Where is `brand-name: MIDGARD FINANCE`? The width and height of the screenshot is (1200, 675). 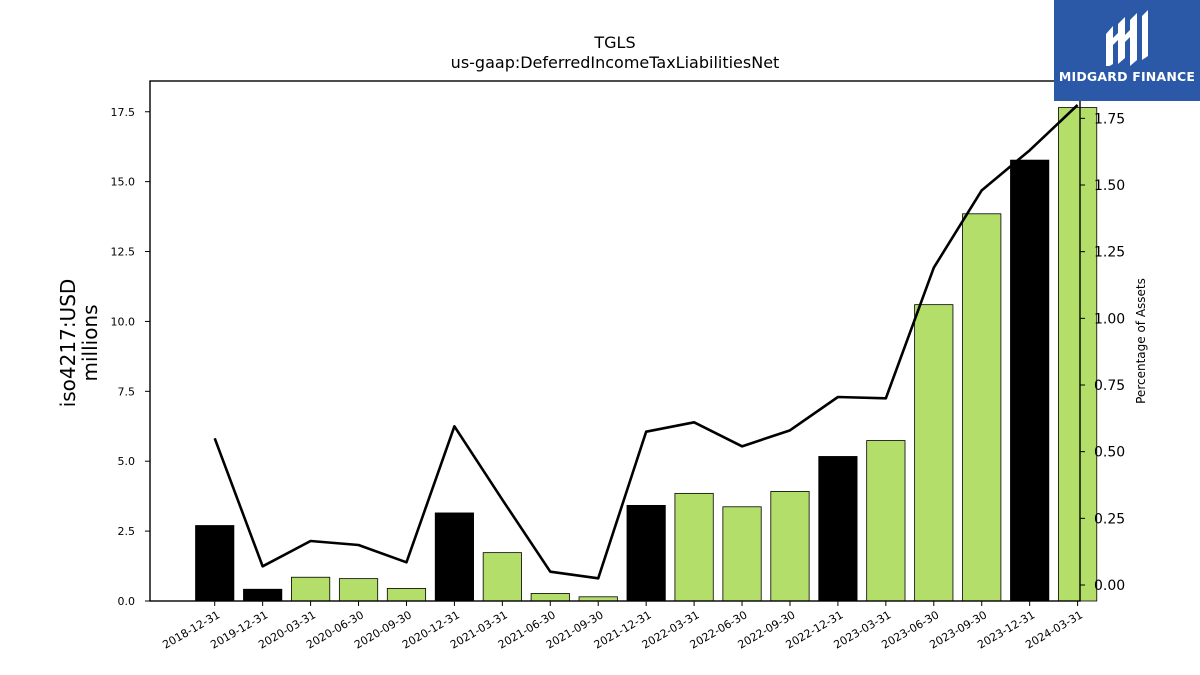 brand-name: MIDGARD FINANCE is located at coordinates (1127, 76).